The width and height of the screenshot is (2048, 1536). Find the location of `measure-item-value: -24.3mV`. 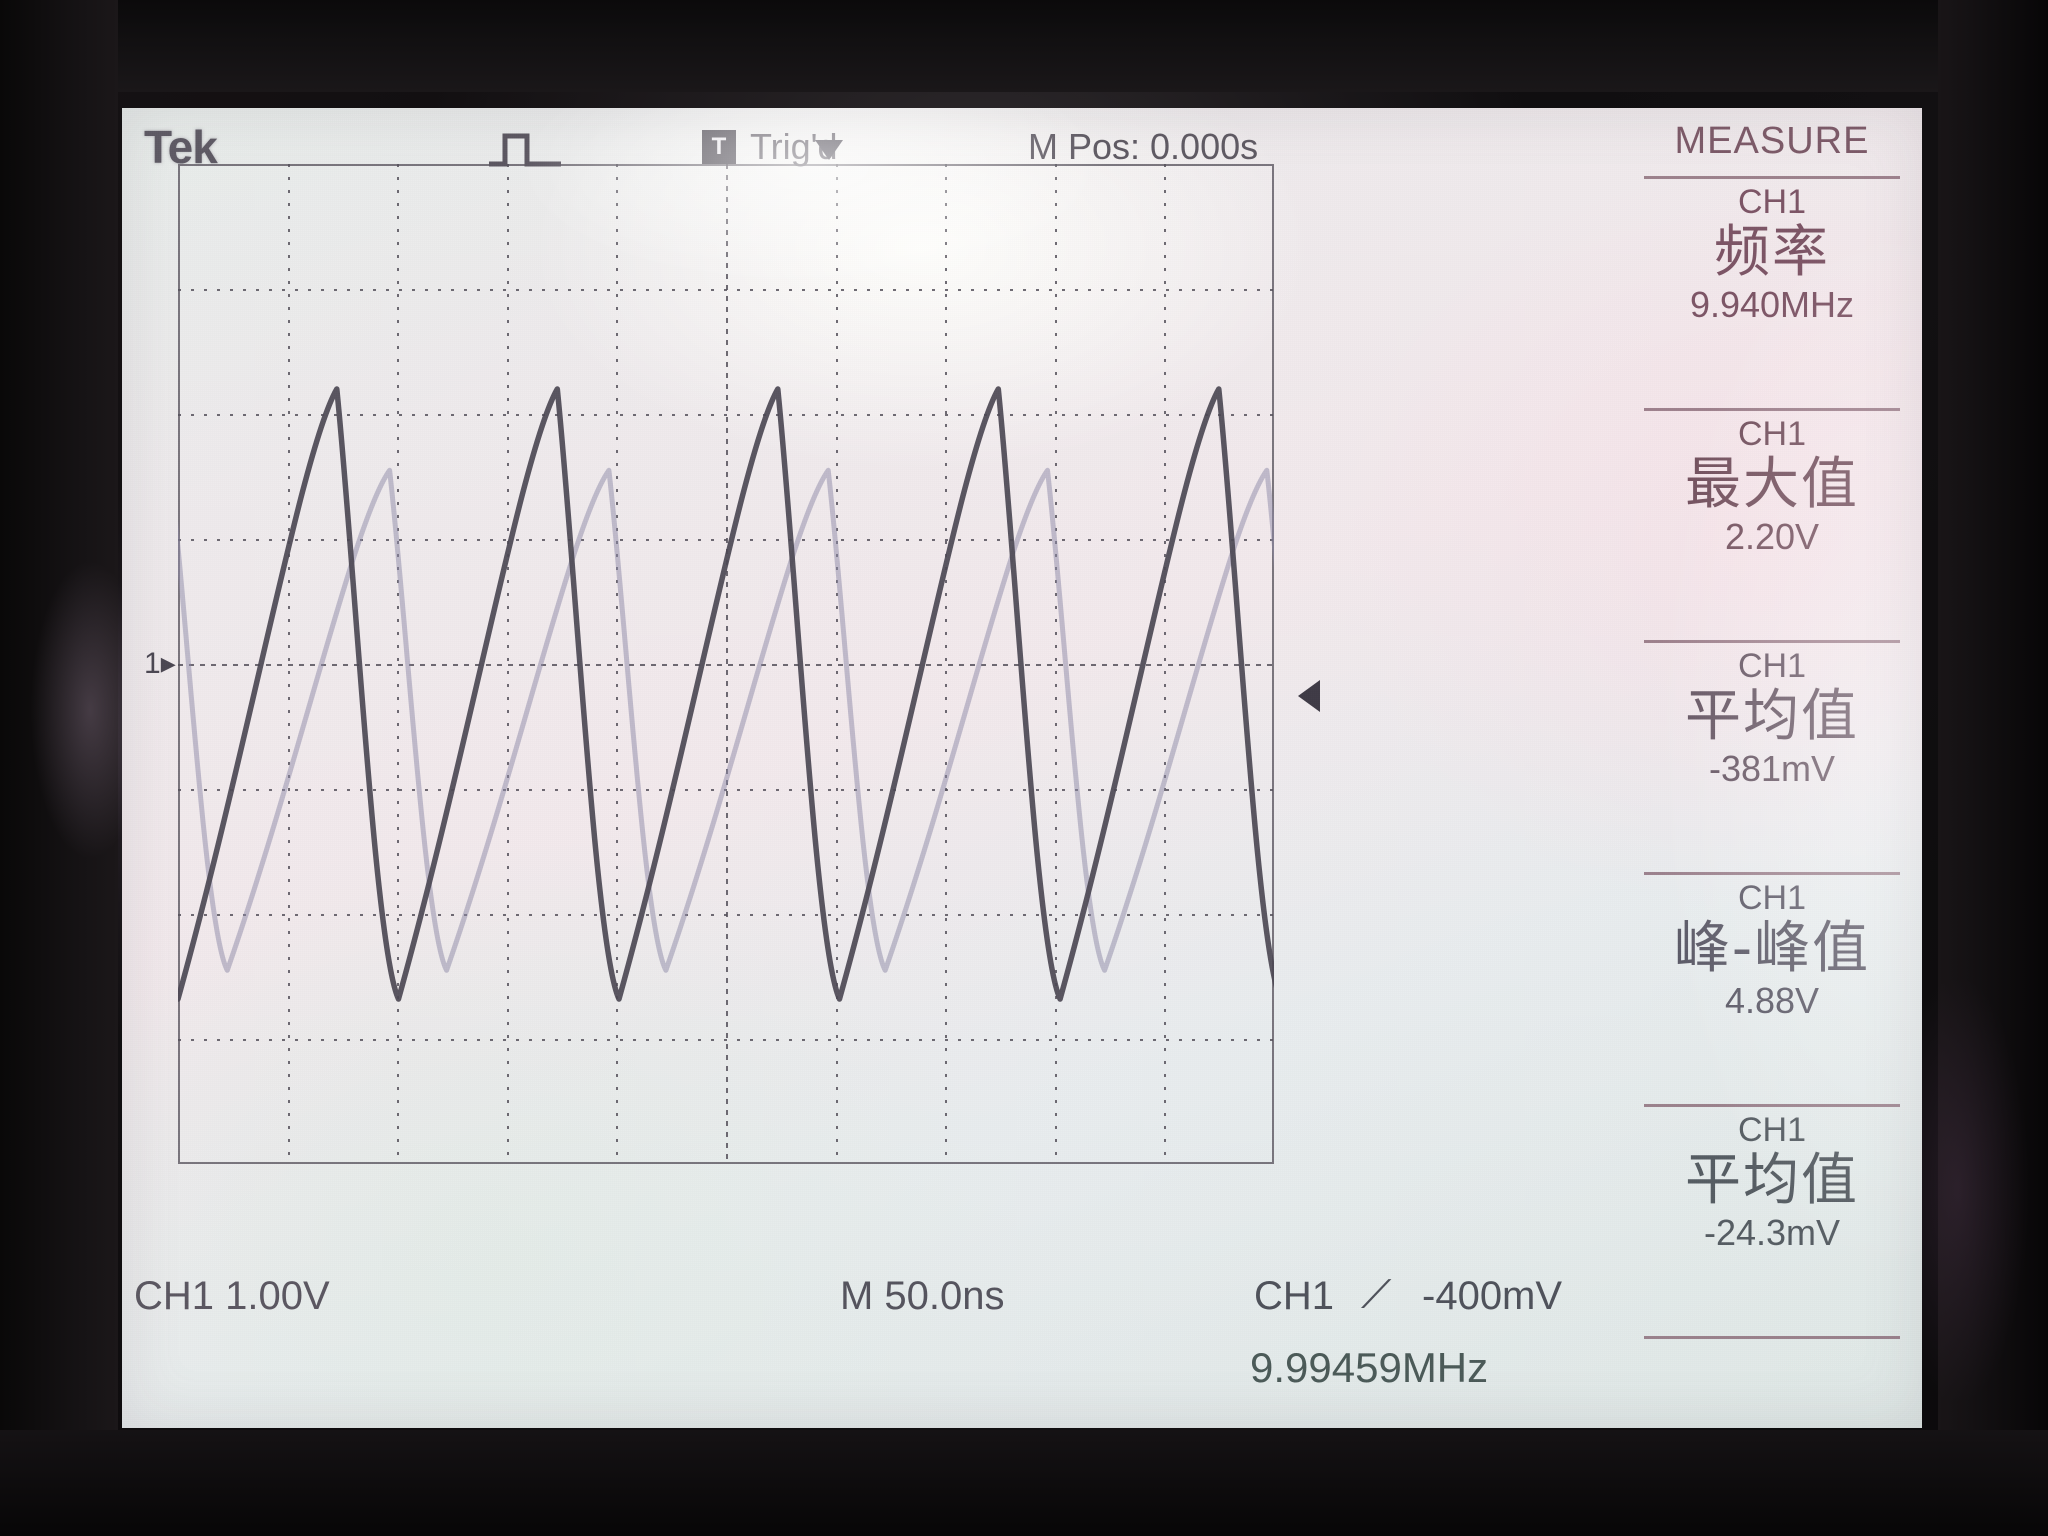

measure-item-value: -24.3mV is located at coordinates (1772, 1232).